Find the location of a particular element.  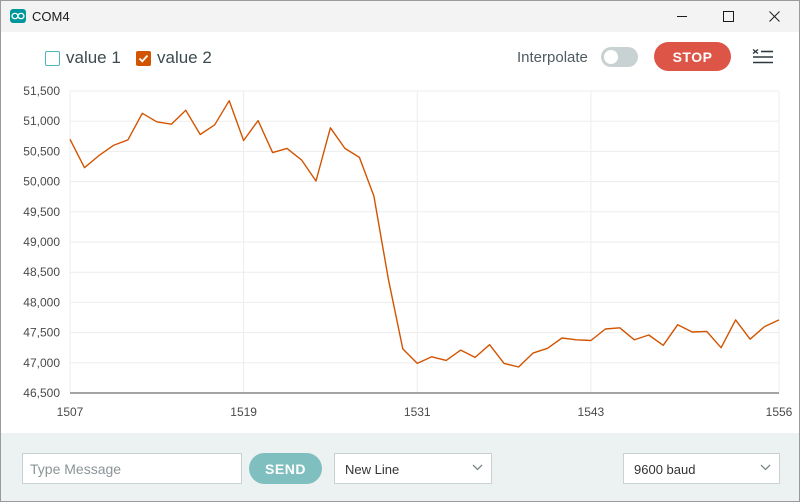

interpolate-label: Interpolate is located at coordinates (552, 57).